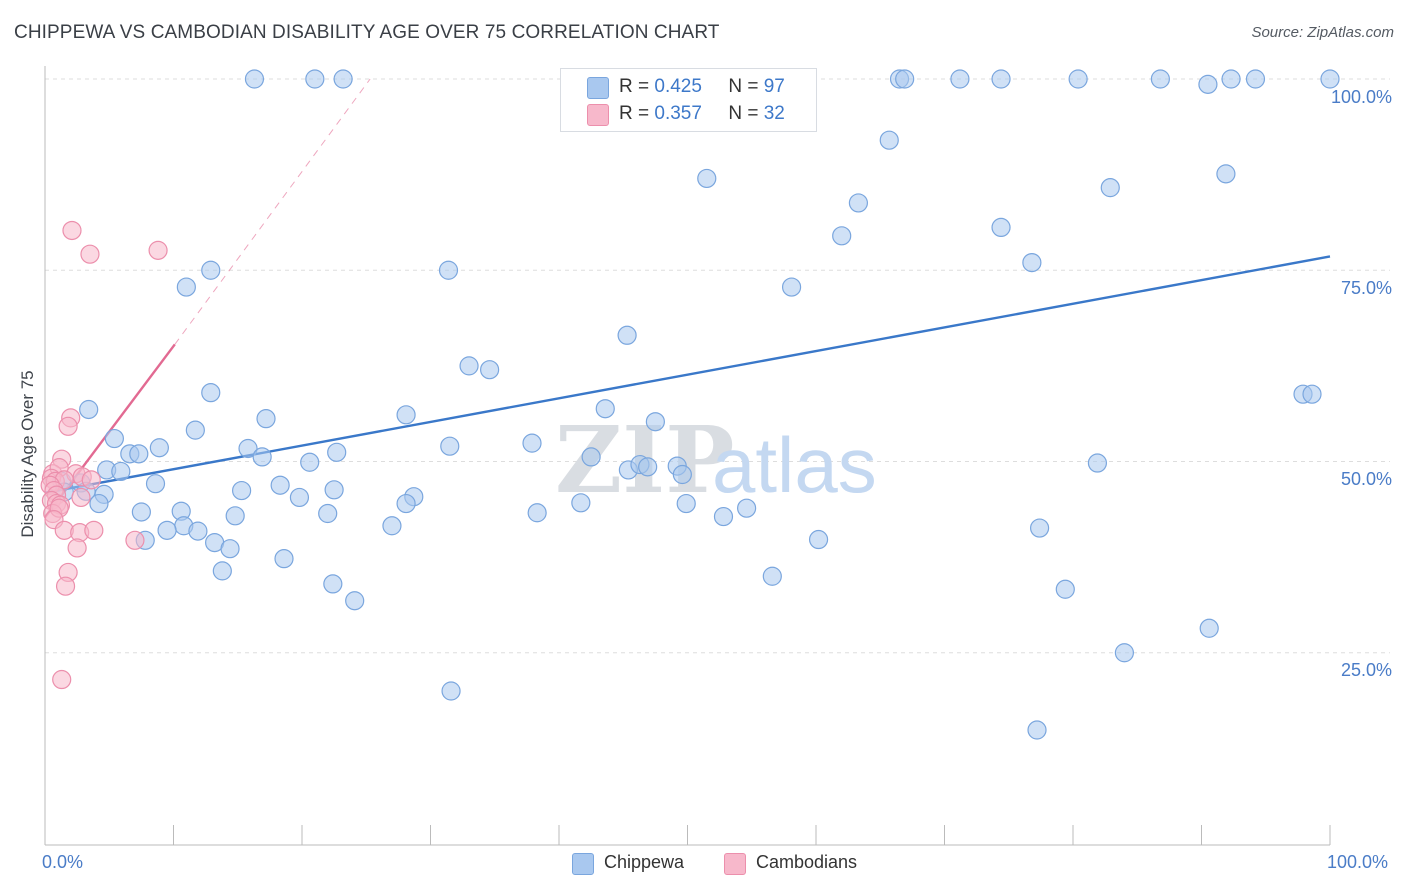 This screenshot has width=1406, height=892. Describe the element at coordinates (598, 88) in the screenshot. I see `chippewa-swatch` at that location.